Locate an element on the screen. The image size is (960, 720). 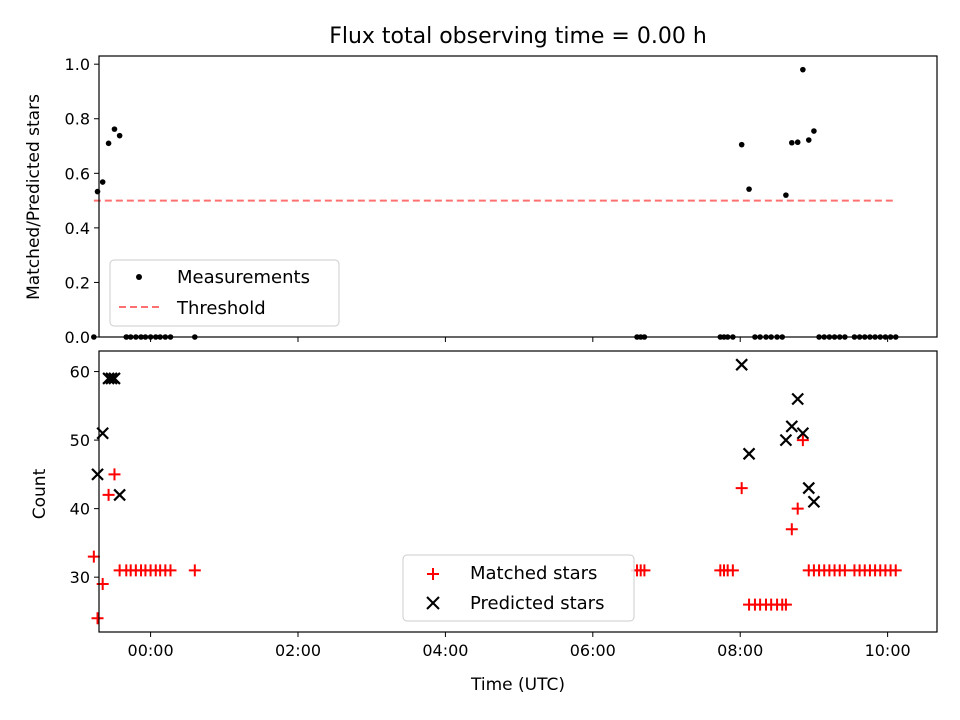
top-y-tick-label: 0.8 is located at coordinates (77, 119).